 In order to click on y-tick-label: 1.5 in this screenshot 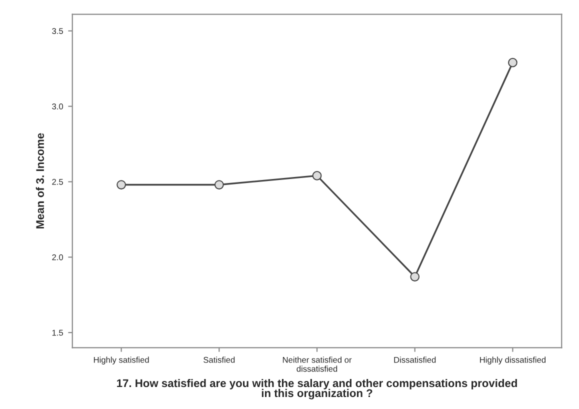, I will do `click(57, 333)`.